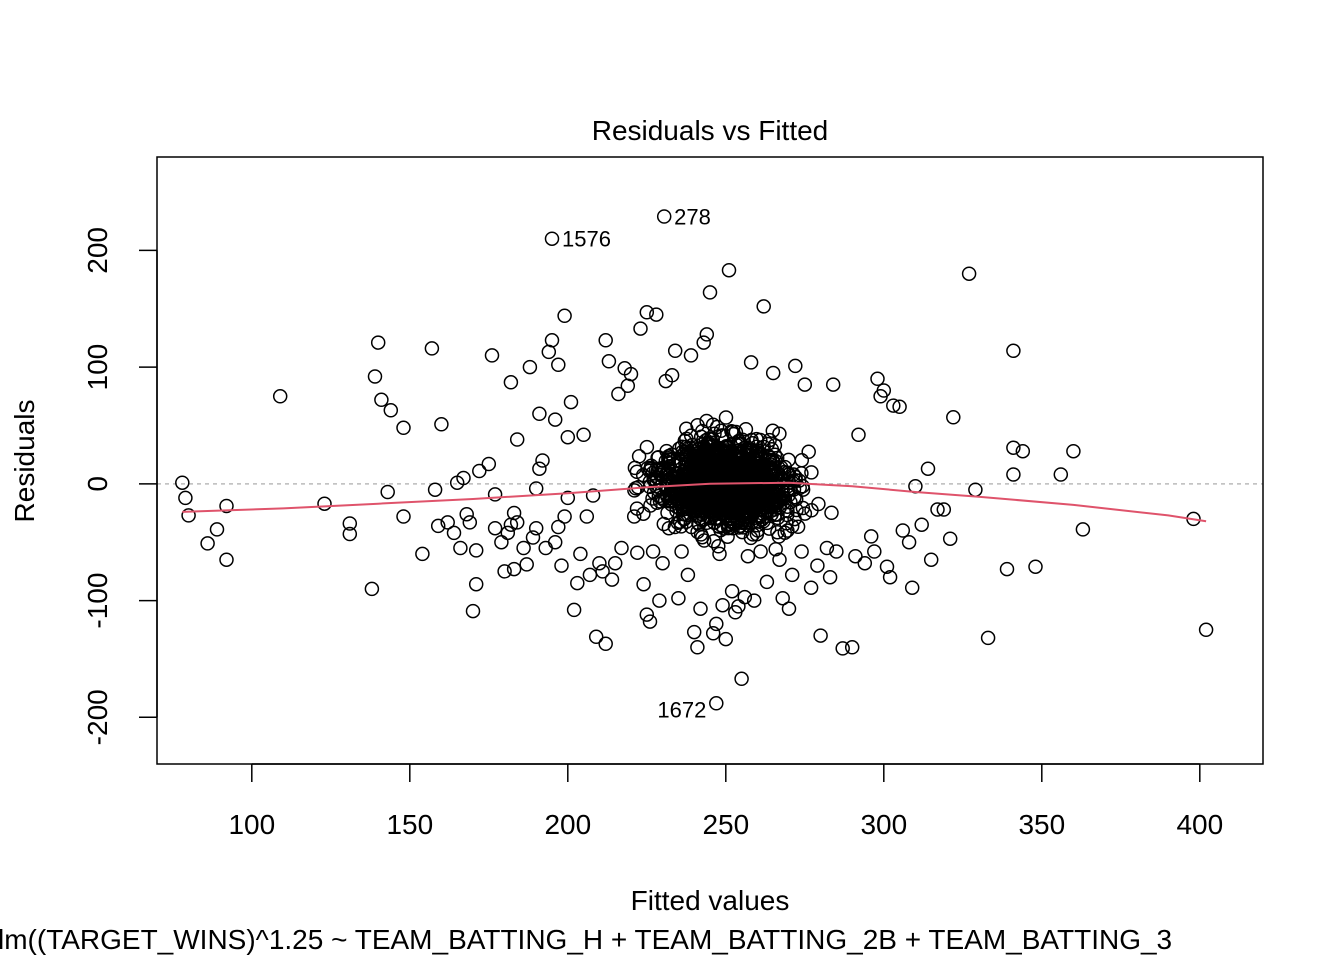  What do you see at coordinates (120, 486) in the screenshot?
I see `y-axis: -200 -100 0 100 200` at bounding box center [120, 486].